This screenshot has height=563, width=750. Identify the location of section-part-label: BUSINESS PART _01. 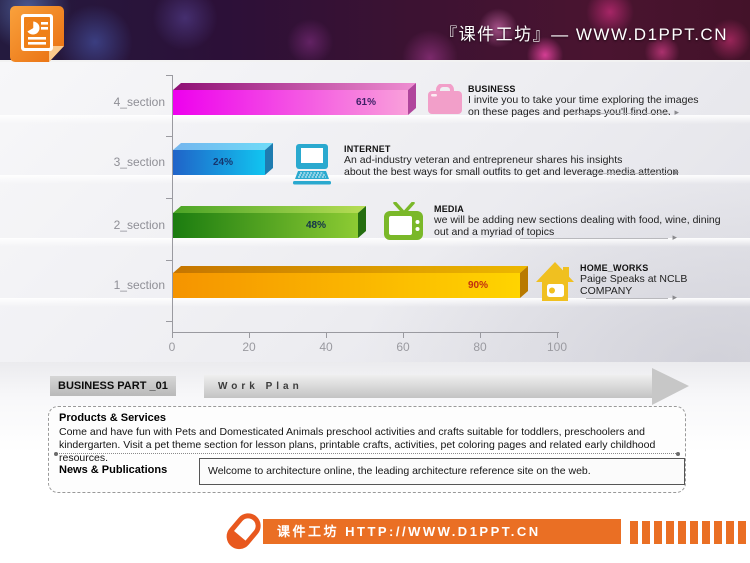
(113, 386).